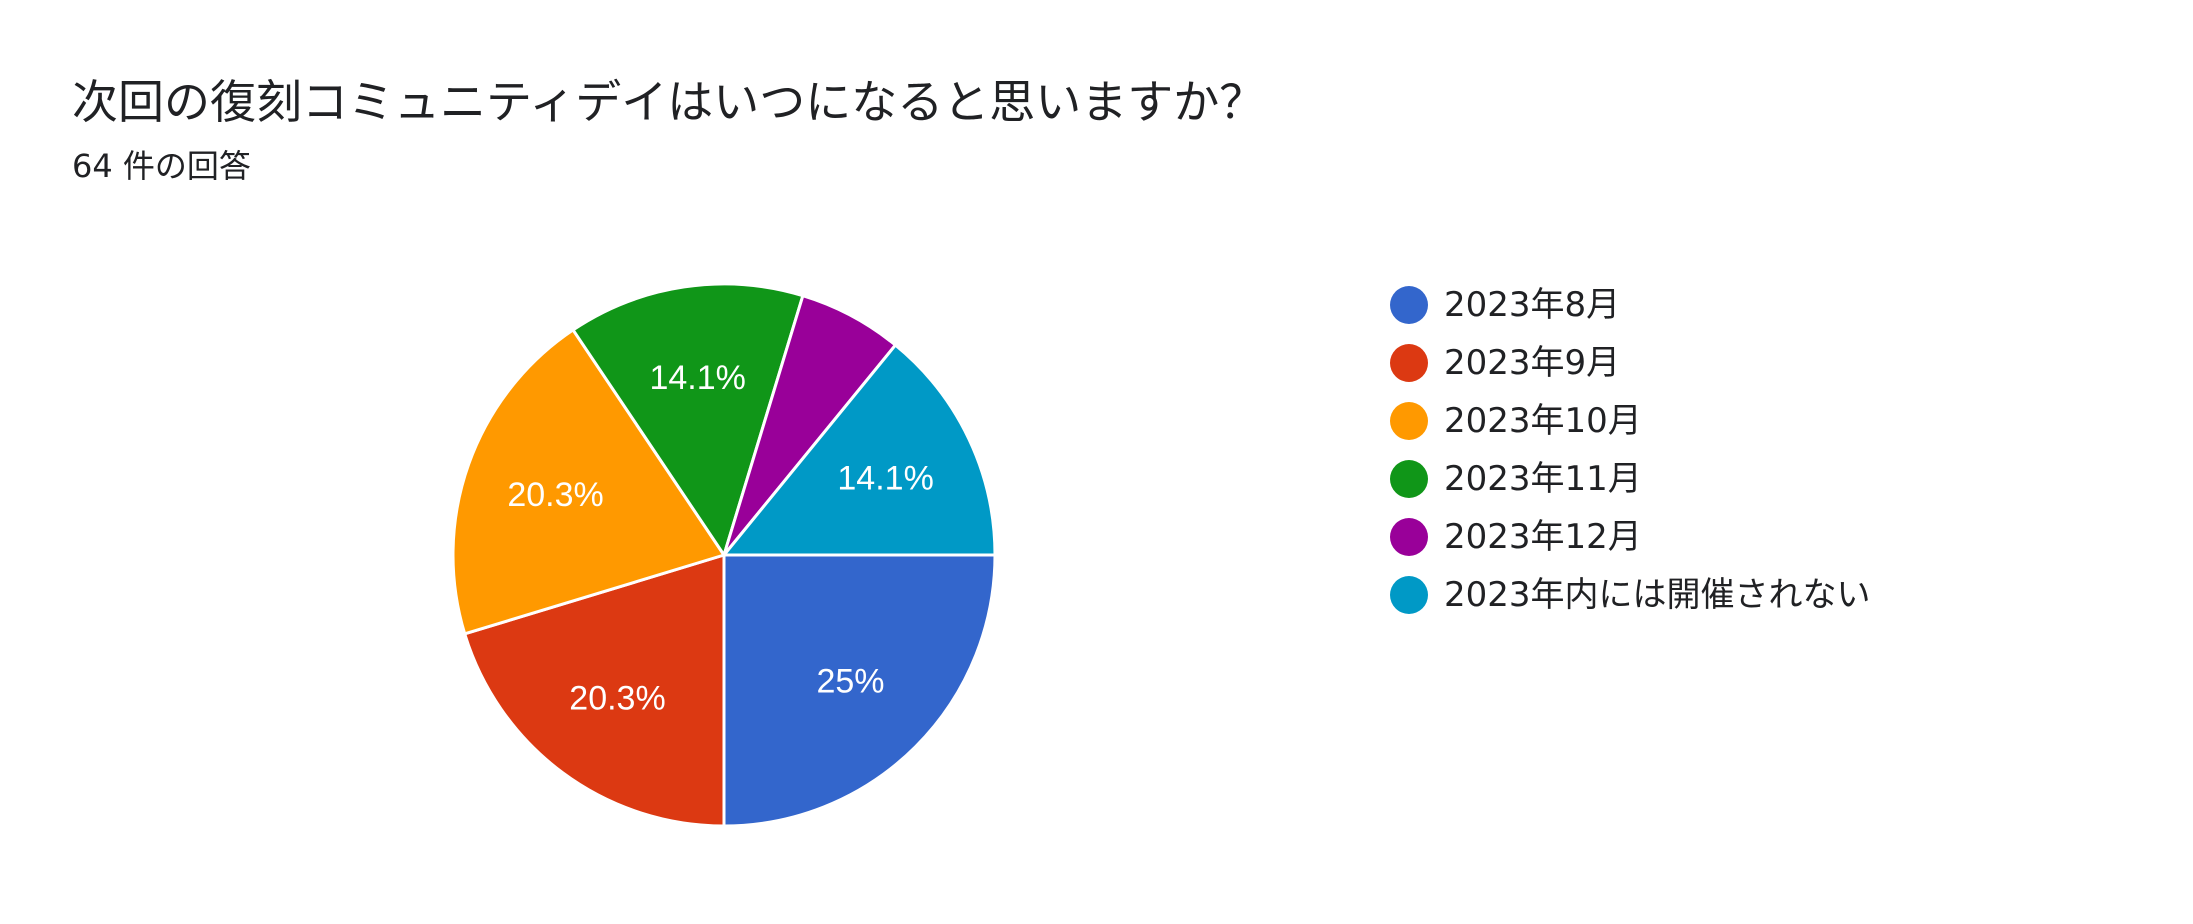 This screenshot has width=2193, height=924. What do you see at coordinates (1543, 421) in the screenshot?
I see `legend-label: 2023年10月` at bounding box center [1543, 421].